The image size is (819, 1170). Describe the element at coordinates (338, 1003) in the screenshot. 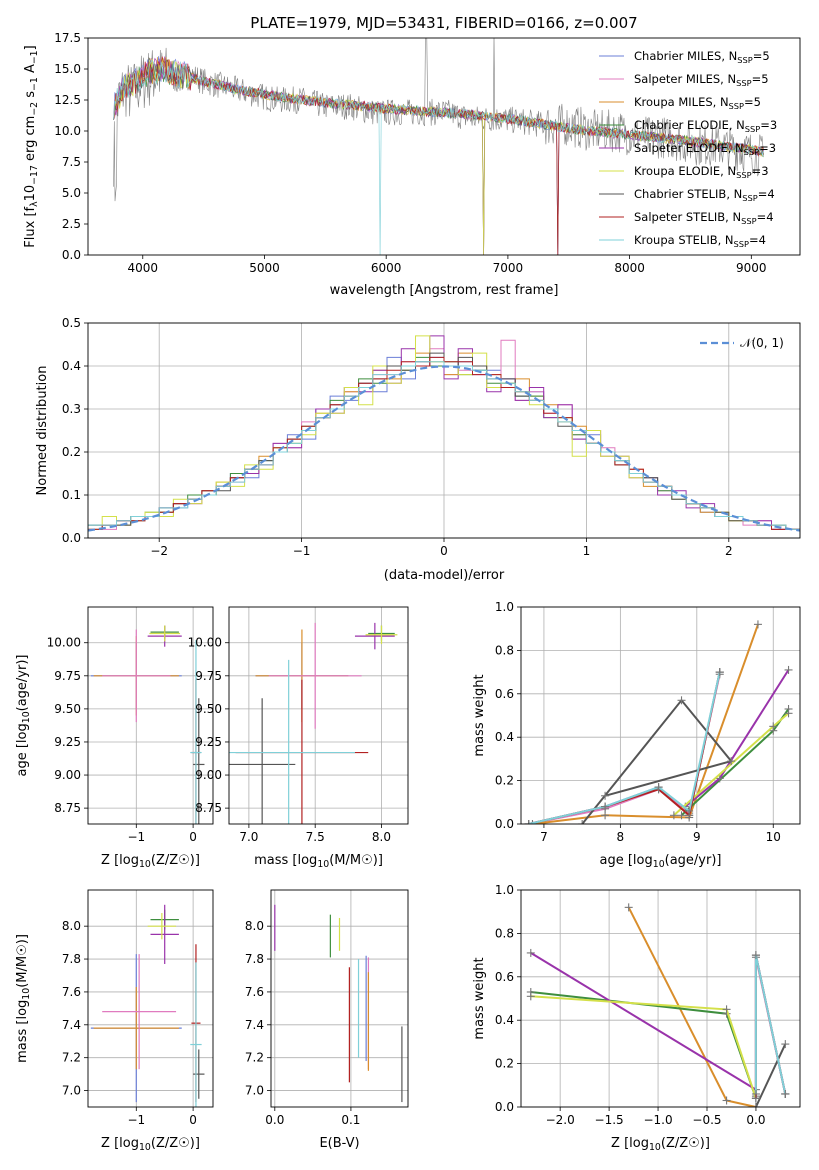

I see `mass-vs-ebv-plot` at that location.